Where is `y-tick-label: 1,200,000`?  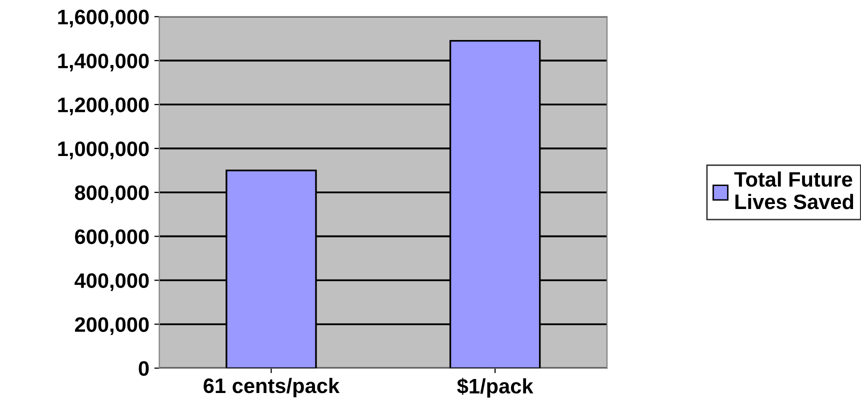
y-tick-label: 1,200,000 is located at coordinates (103, 107).